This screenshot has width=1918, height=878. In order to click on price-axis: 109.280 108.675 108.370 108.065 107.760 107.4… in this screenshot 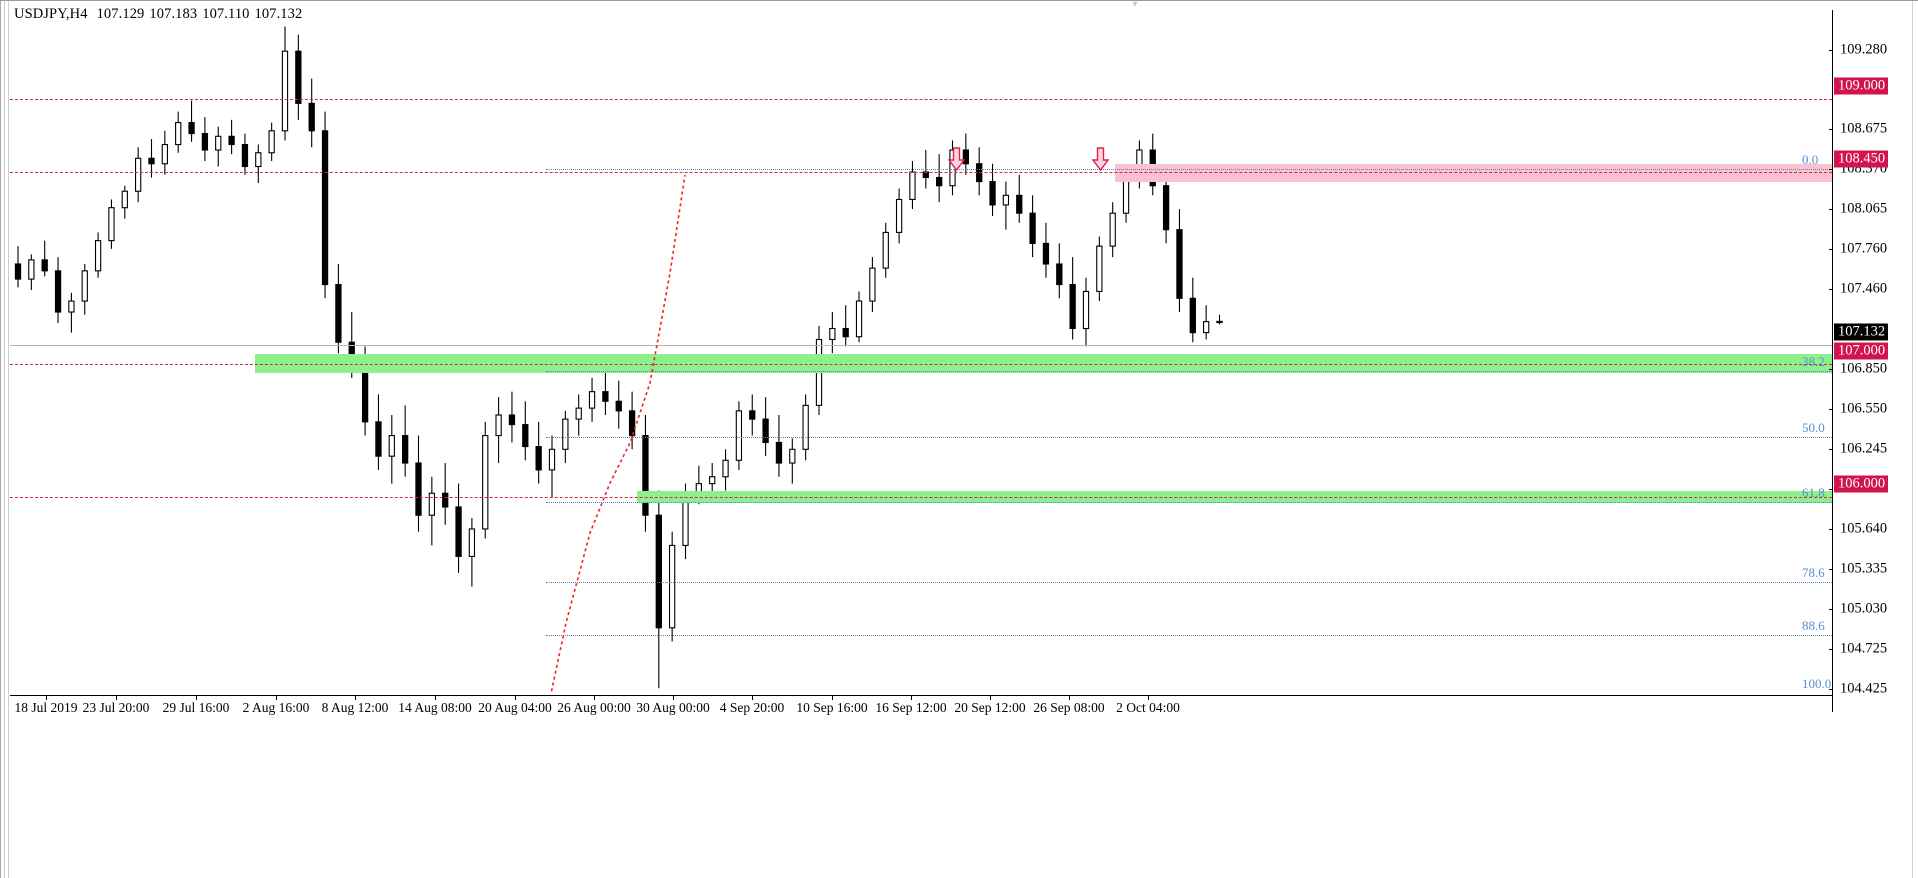, I will do `click(1870, 361)`.